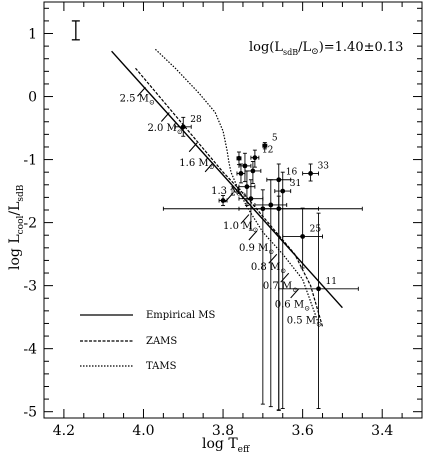  What do you see at coordinates (30, 350) in the screenshot?
I see `y-tick-label: -4` at bounding box center [30, 350].